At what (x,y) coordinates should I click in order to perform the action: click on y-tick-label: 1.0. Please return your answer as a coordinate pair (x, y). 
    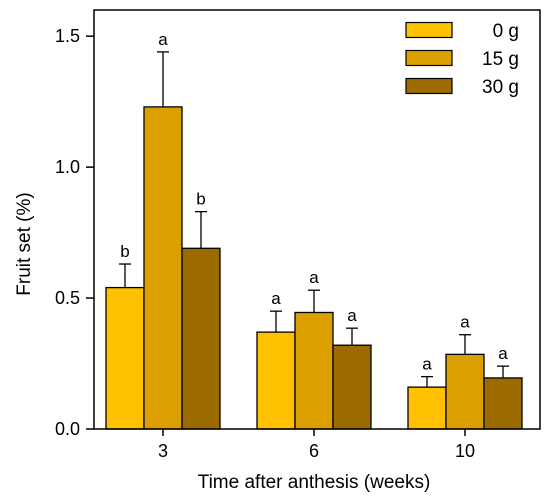
    Looking at the image, I should click on (67, 167).